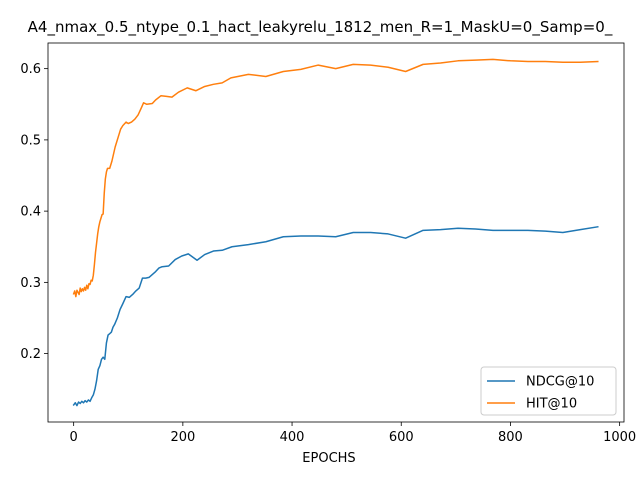 The image size is (640, 480). What do you see at coordinates (30, 140) in the screenshot?
I see `y-tick-label: 0.5` at bounding box center [30, 140].